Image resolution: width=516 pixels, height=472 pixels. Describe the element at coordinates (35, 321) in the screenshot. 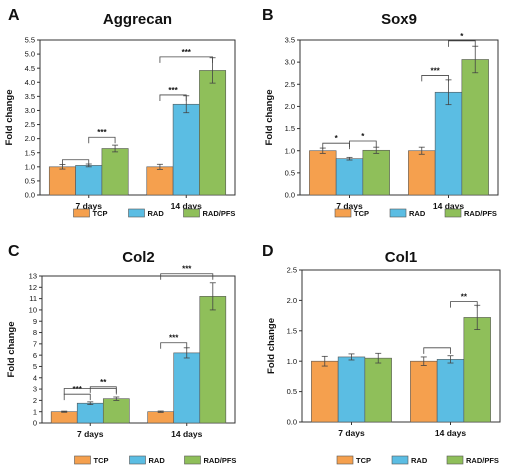

I see `y-tick-label: 9` at that location.